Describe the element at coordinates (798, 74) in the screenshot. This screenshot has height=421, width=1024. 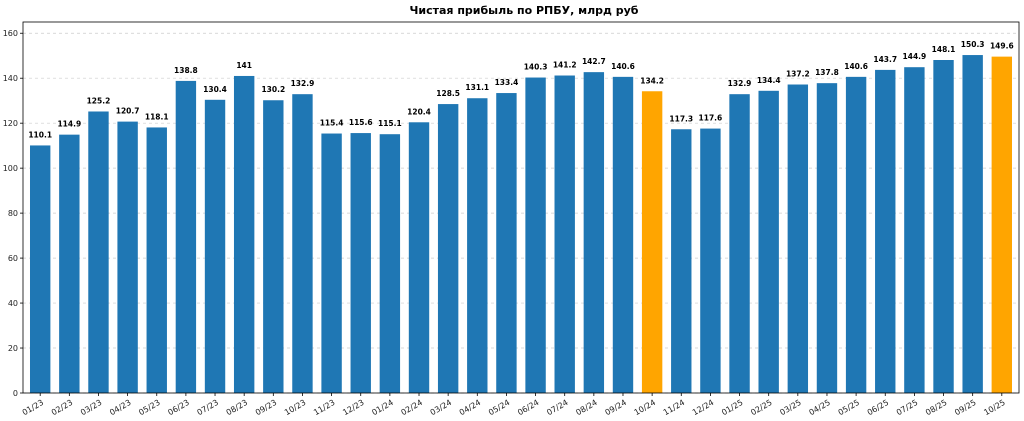
I see `data-label: 137.2` at that location.